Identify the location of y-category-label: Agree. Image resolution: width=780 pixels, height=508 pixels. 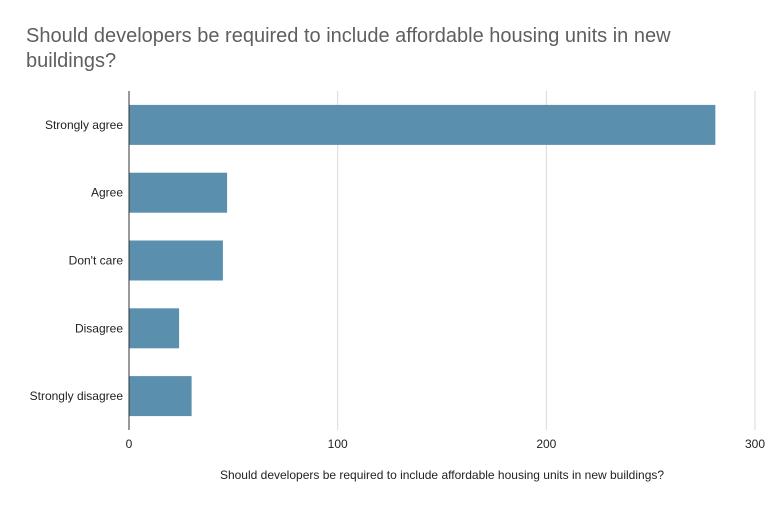
(107, 193).